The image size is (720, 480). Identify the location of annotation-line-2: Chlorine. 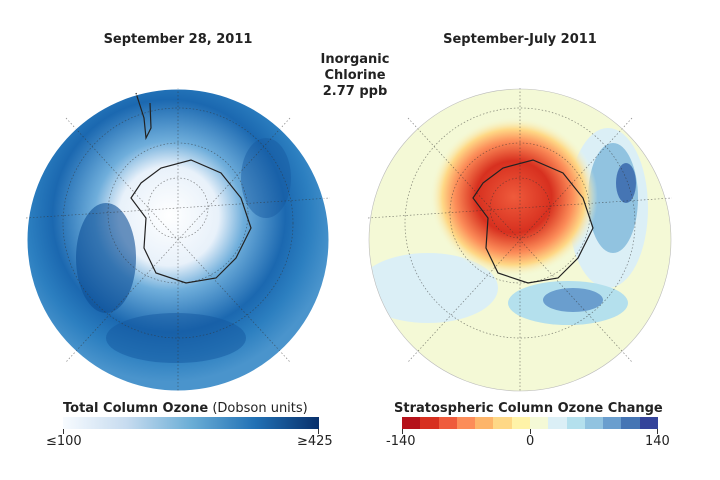
(355, 75).